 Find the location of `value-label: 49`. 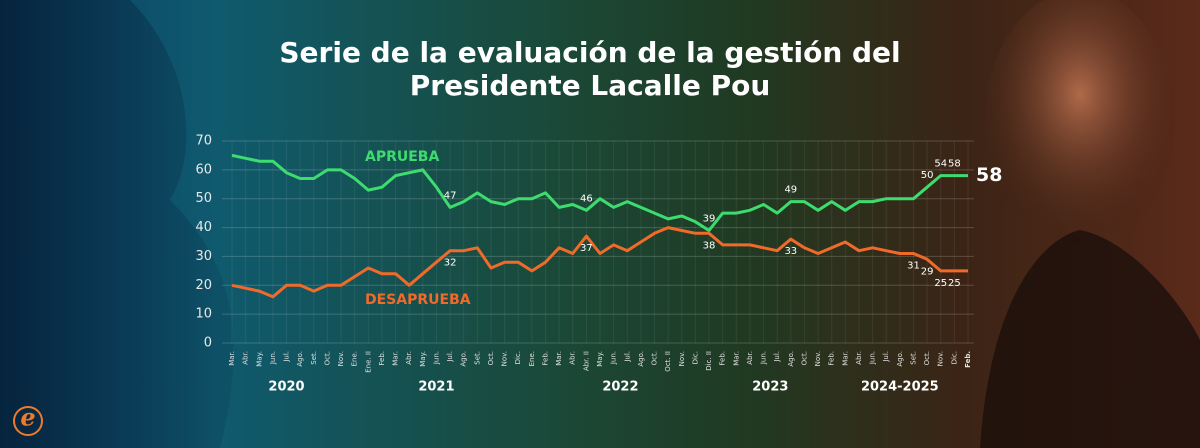

value-label: 49 is located at coordinates (790, 190).